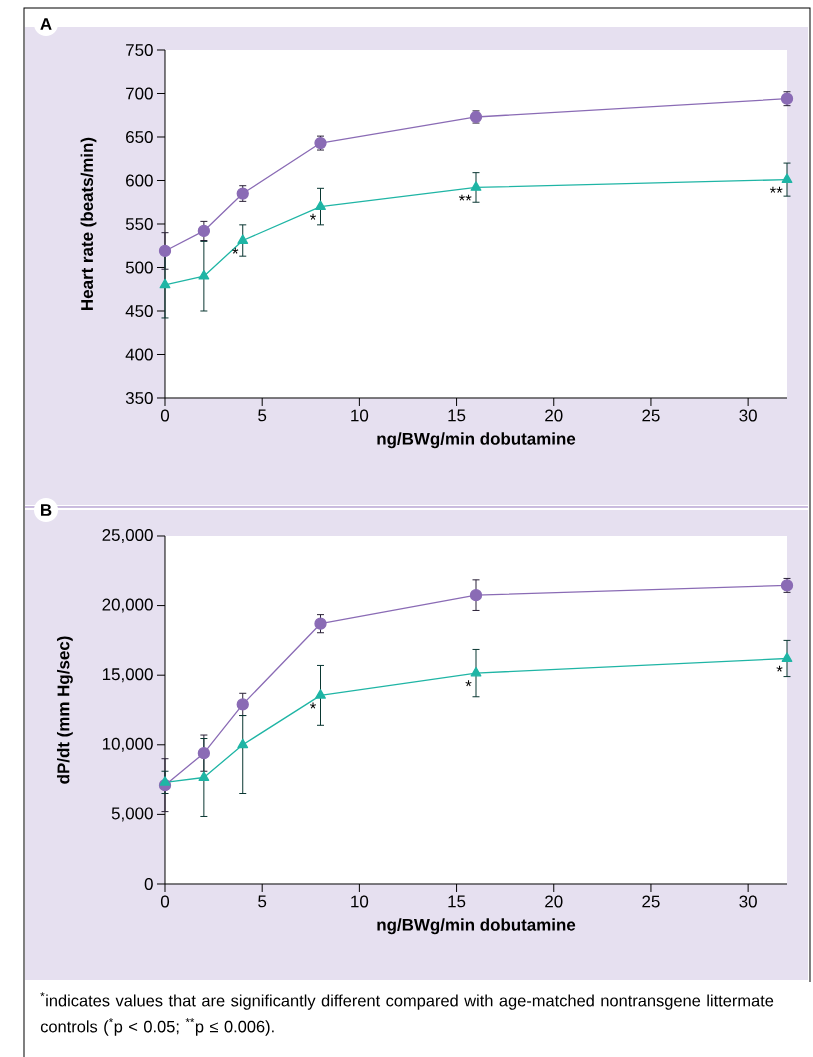 The width and height of the screenshot is (813, 1057). Describe the element at coordinates (407, 1014) in the screenshot. I see `text: $^{*}$indicates values that are significantly different compared with age-matched nontransgene littermate controls ($^{*}$p < 0.05; $^{**}$p ≤ 0.006).` at that location.